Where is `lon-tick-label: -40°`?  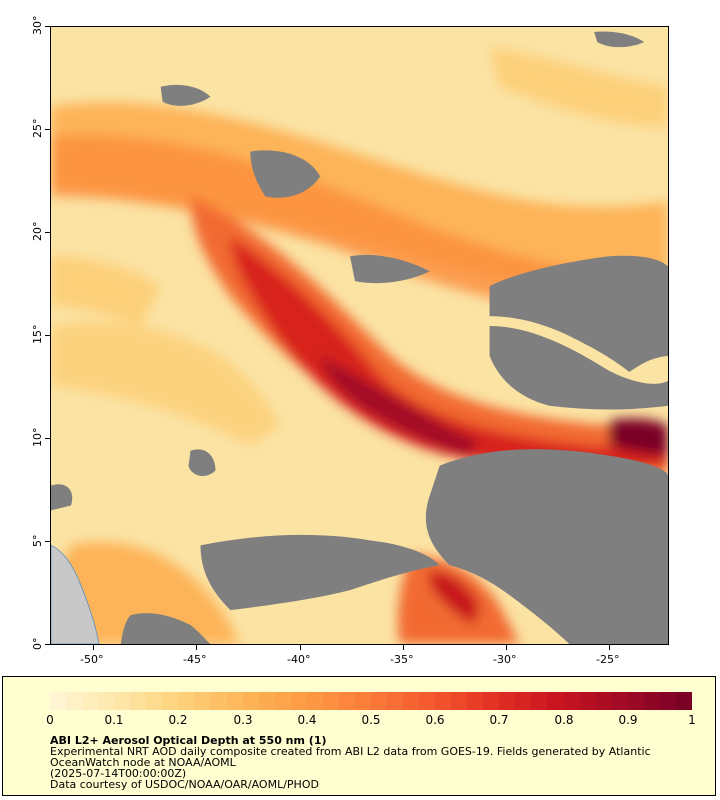 lon-tick-label: -40° is located at coordinates (299, 659).